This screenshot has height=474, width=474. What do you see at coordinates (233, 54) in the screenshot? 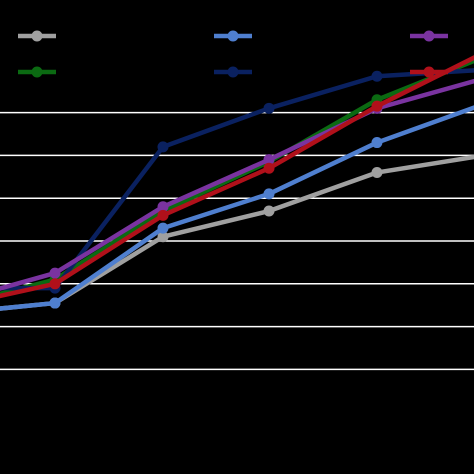
I see `legend` at bounding box center [233, 54].